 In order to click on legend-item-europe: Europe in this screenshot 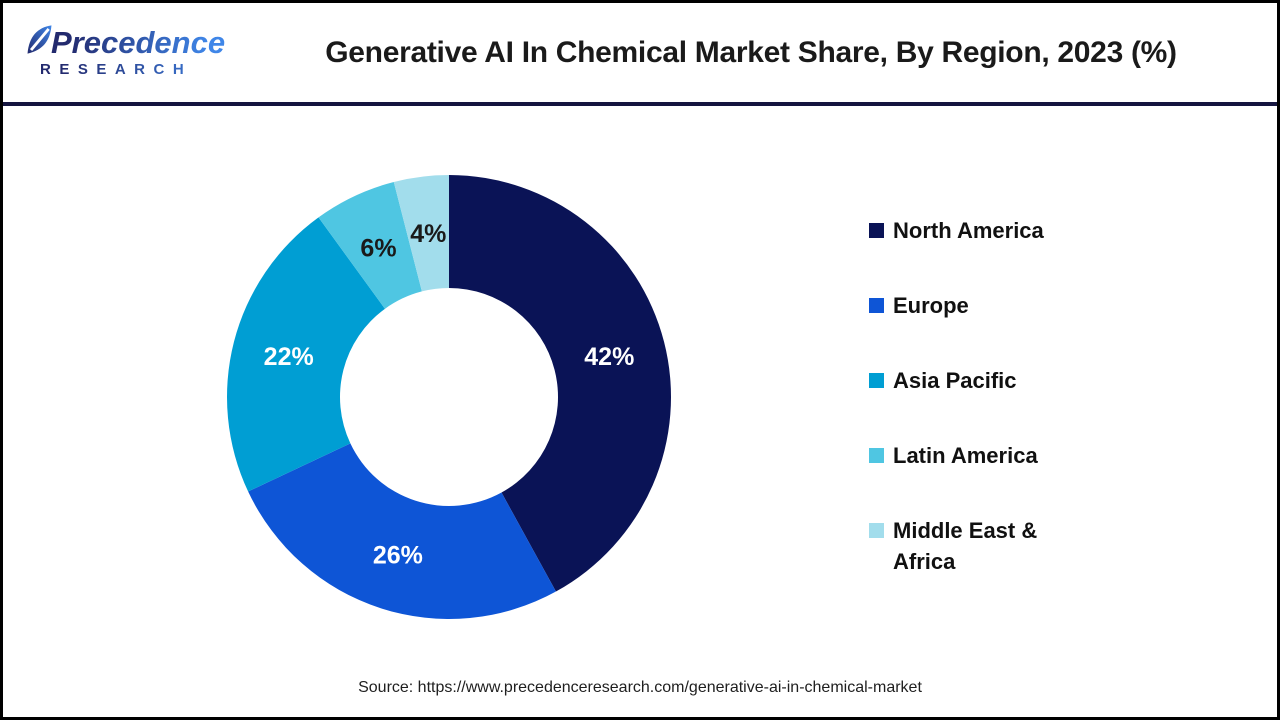, I will do `click(970, 305)`.